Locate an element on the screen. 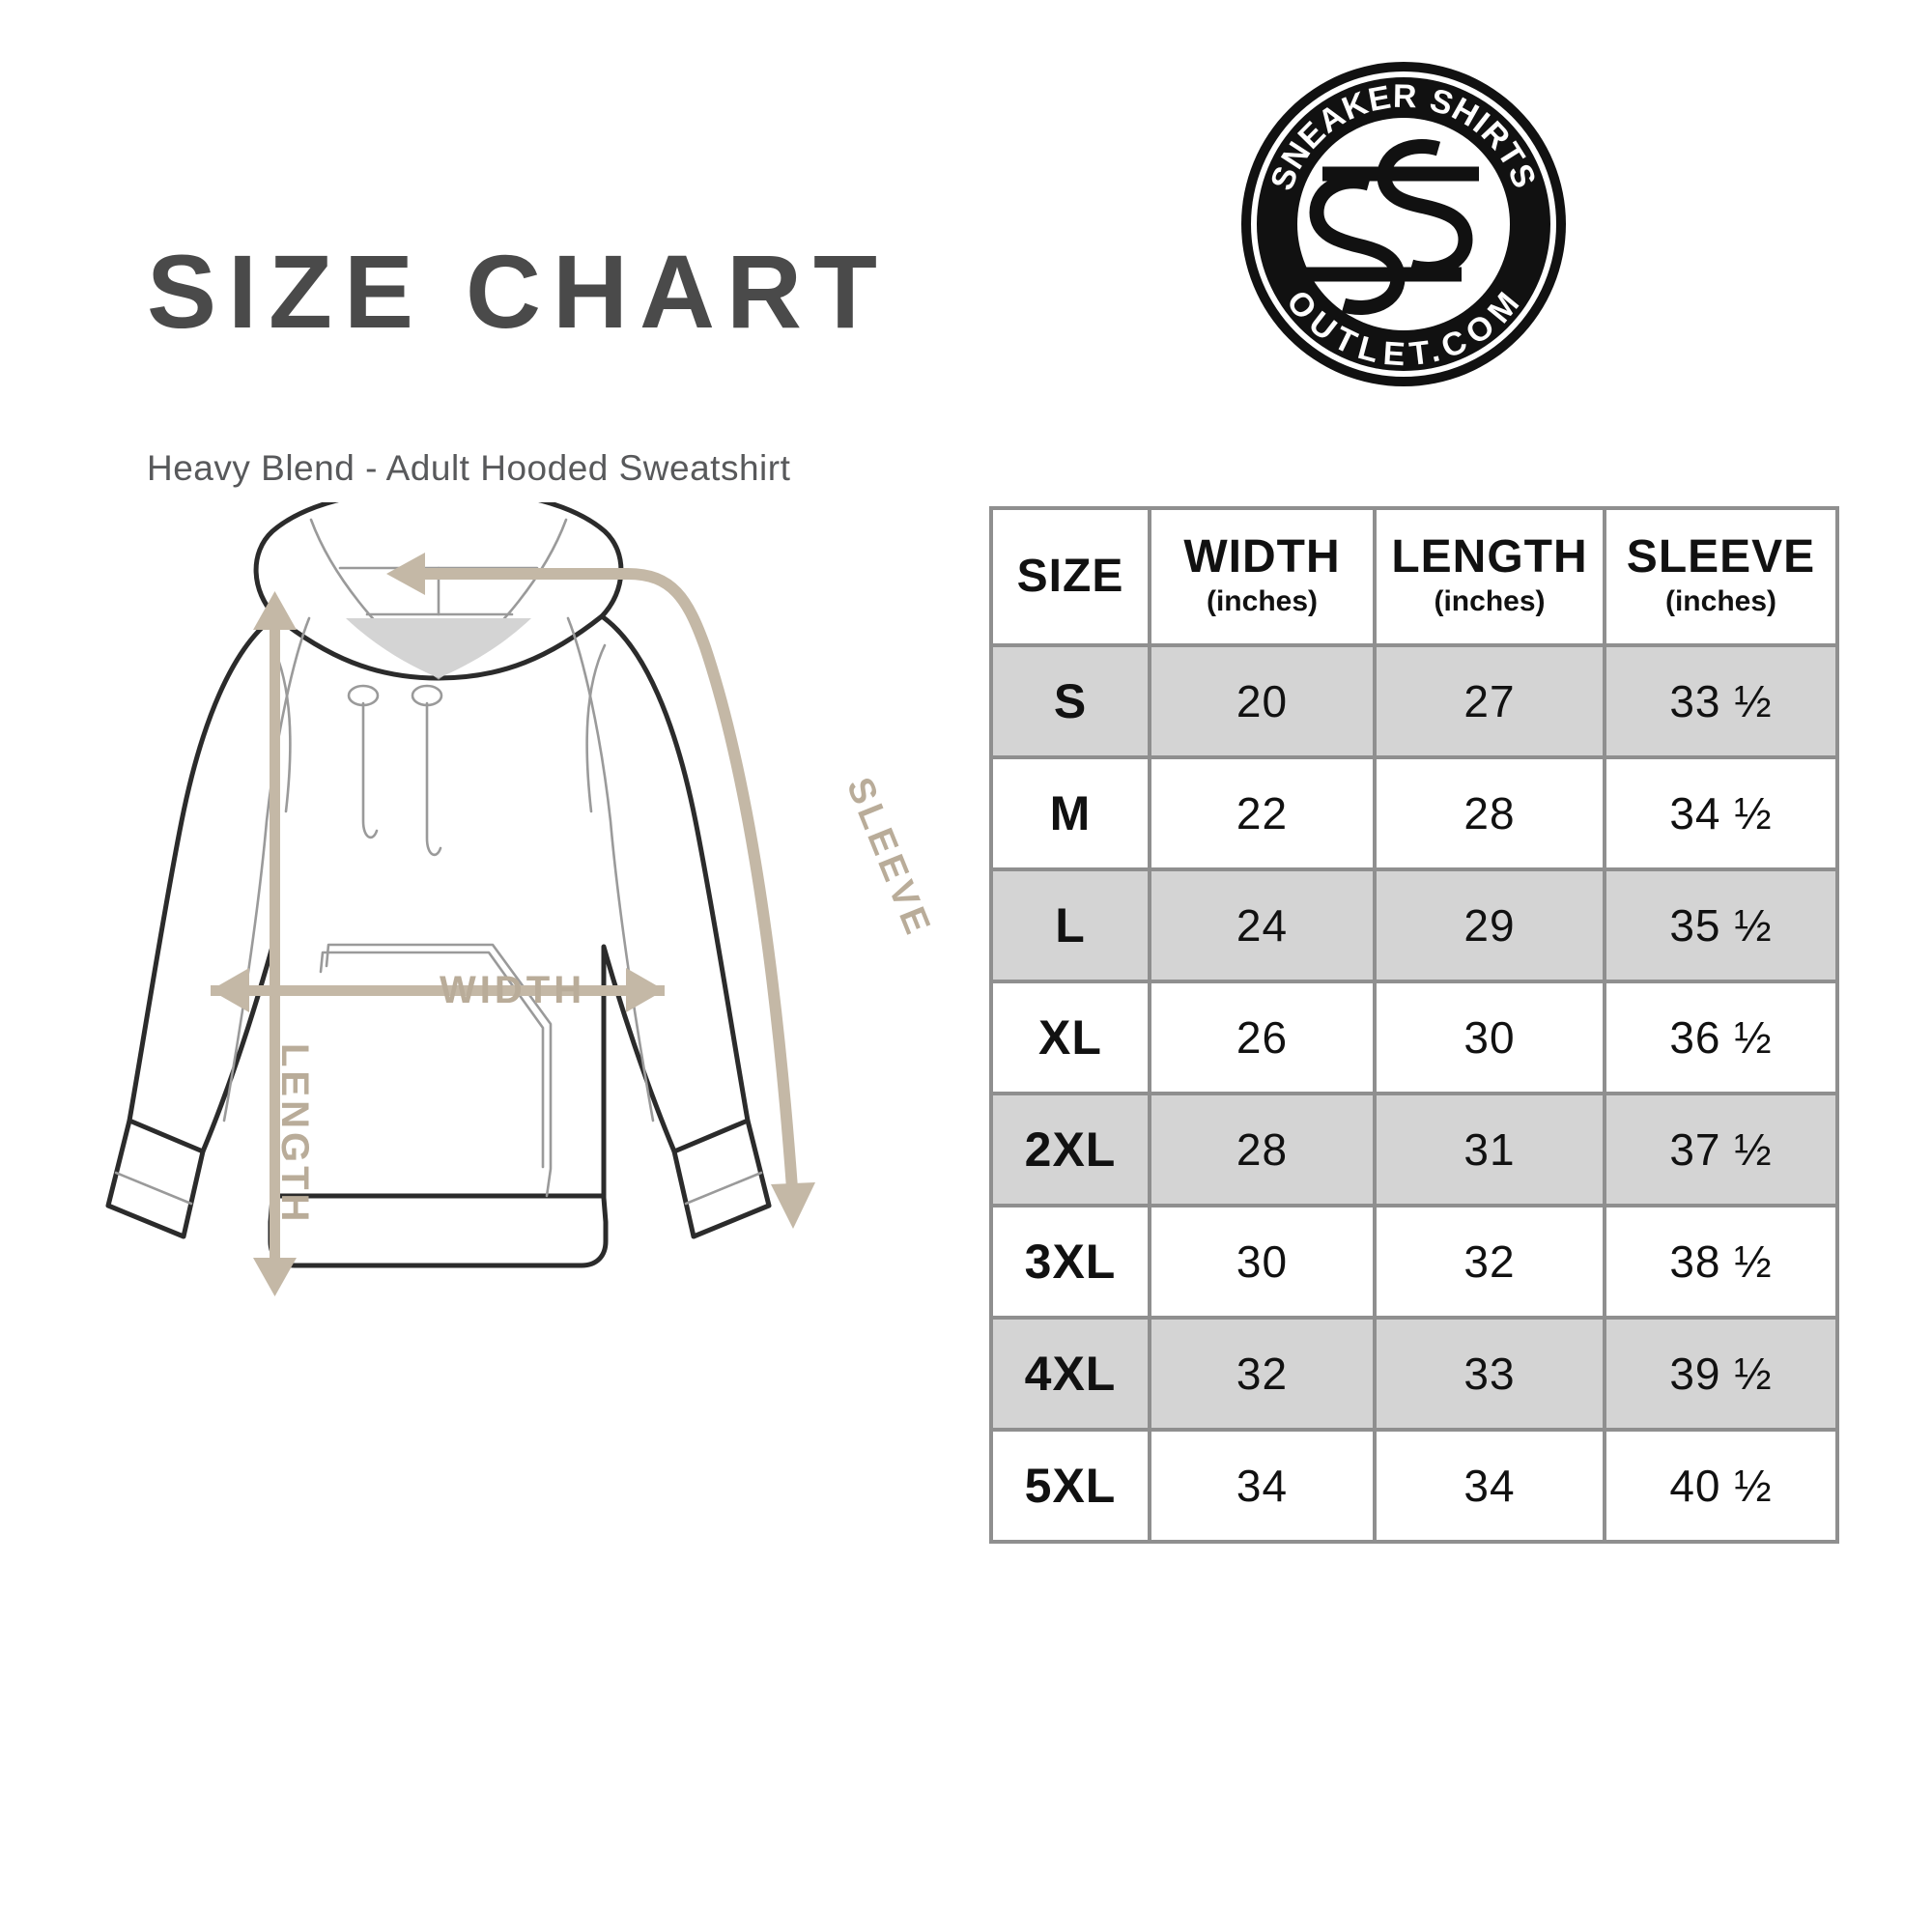 This screenshot has width=1932, height=1932. table-row: L 24 29 35 ½ is located at coordinates (1414, 925).